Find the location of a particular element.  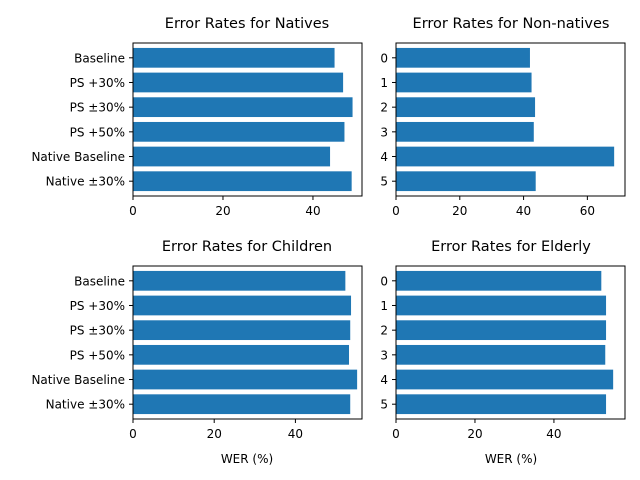

chart-title: Error Rates for Natives is located at coordinates (247, 24).